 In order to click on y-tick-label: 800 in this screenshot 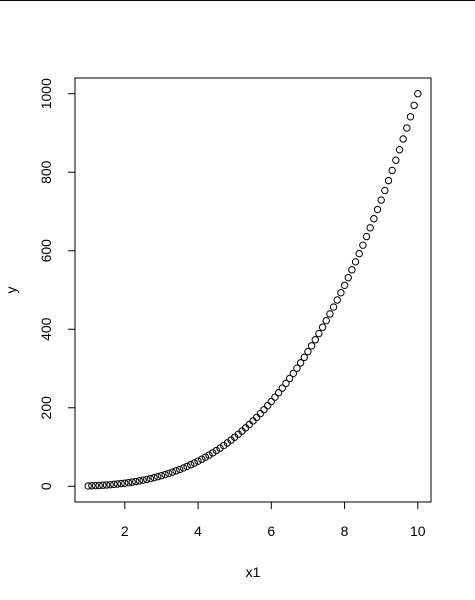, I will do `click(46, 172)`.